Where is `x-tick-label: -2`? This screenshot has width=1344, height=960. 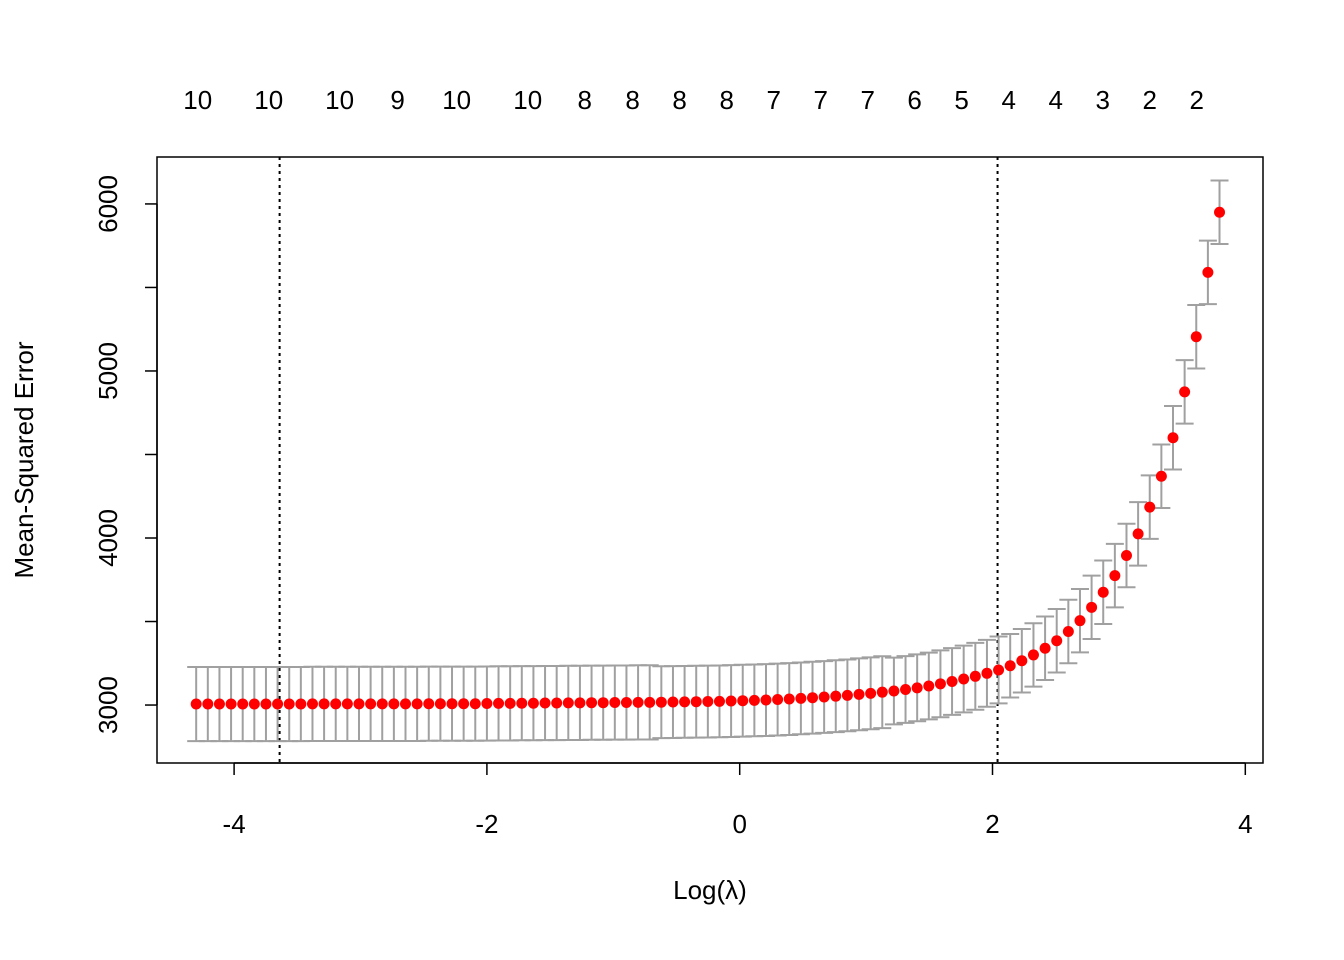 x-tick-label: -2 is located at coordinates (486, 824).